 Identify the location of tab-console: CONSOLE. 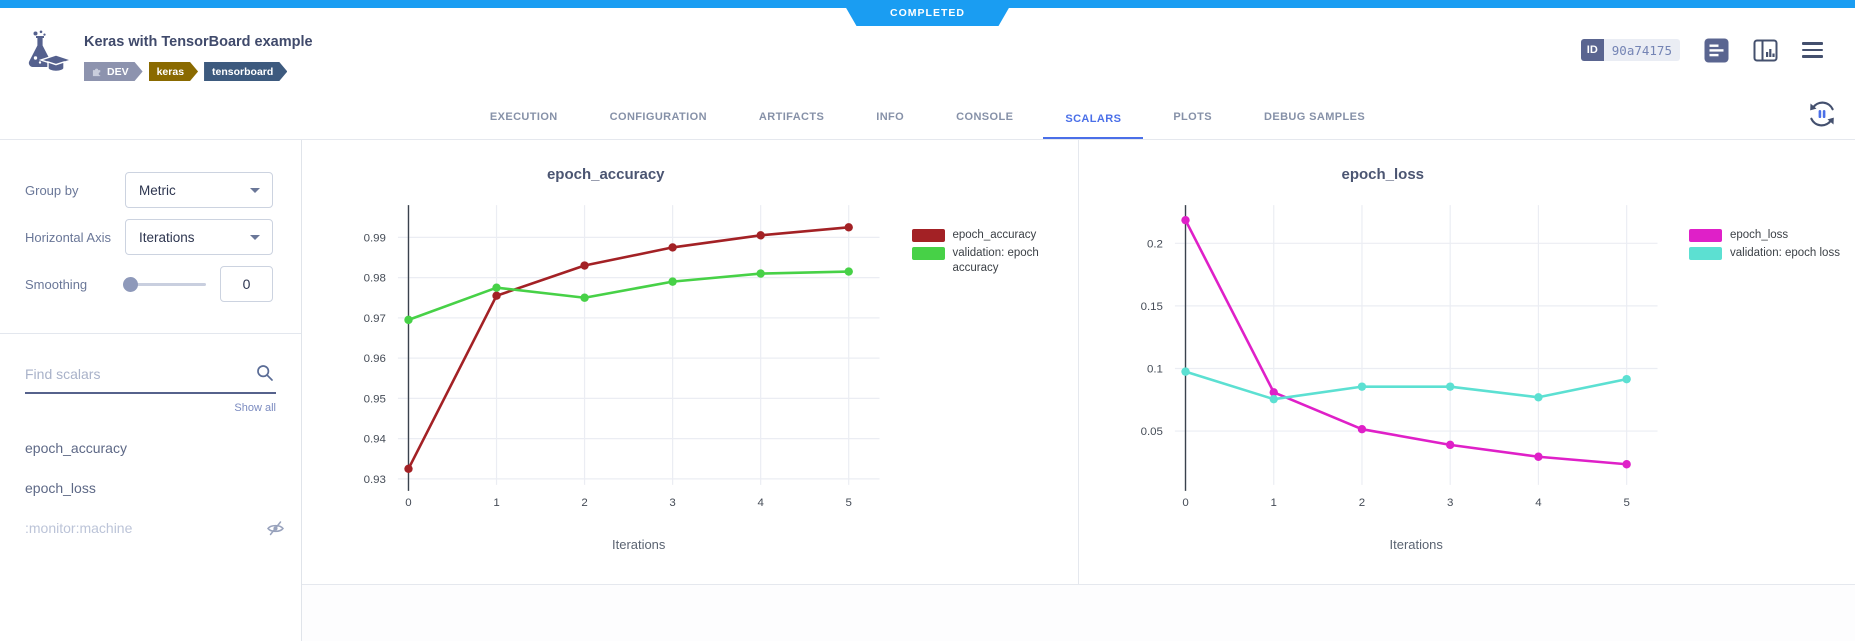
(985, 117).